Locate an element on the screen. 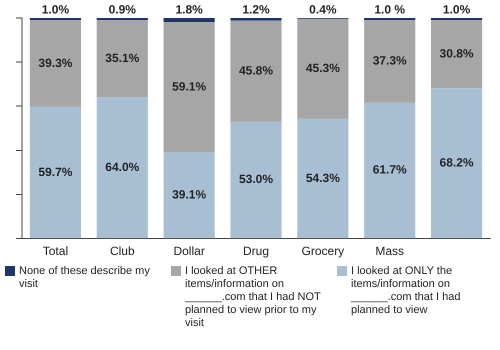 This screenshot has width=500, height=350. data-label: 53.0% is located at coordinates (256, 179).